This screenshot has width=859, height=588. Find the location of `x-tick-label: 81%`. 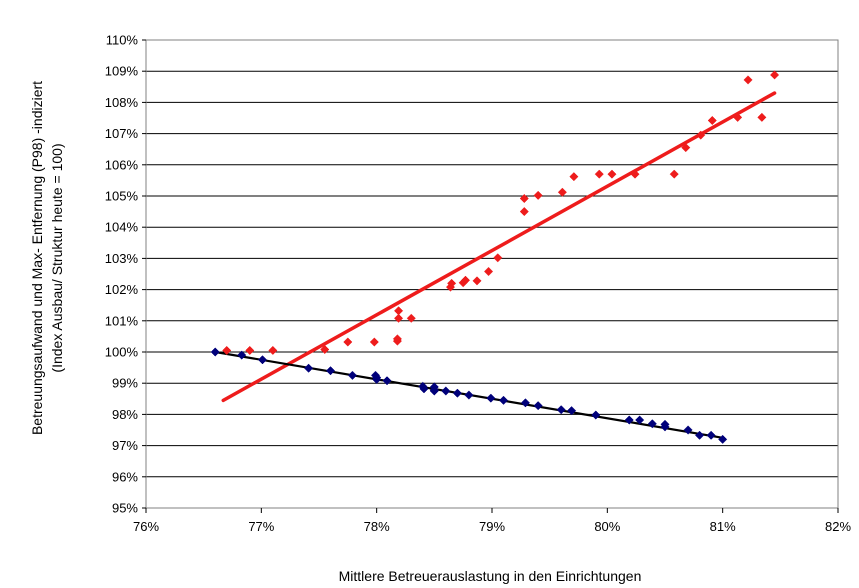

x-tick-label: 81% is located at coordinates (723, 526).